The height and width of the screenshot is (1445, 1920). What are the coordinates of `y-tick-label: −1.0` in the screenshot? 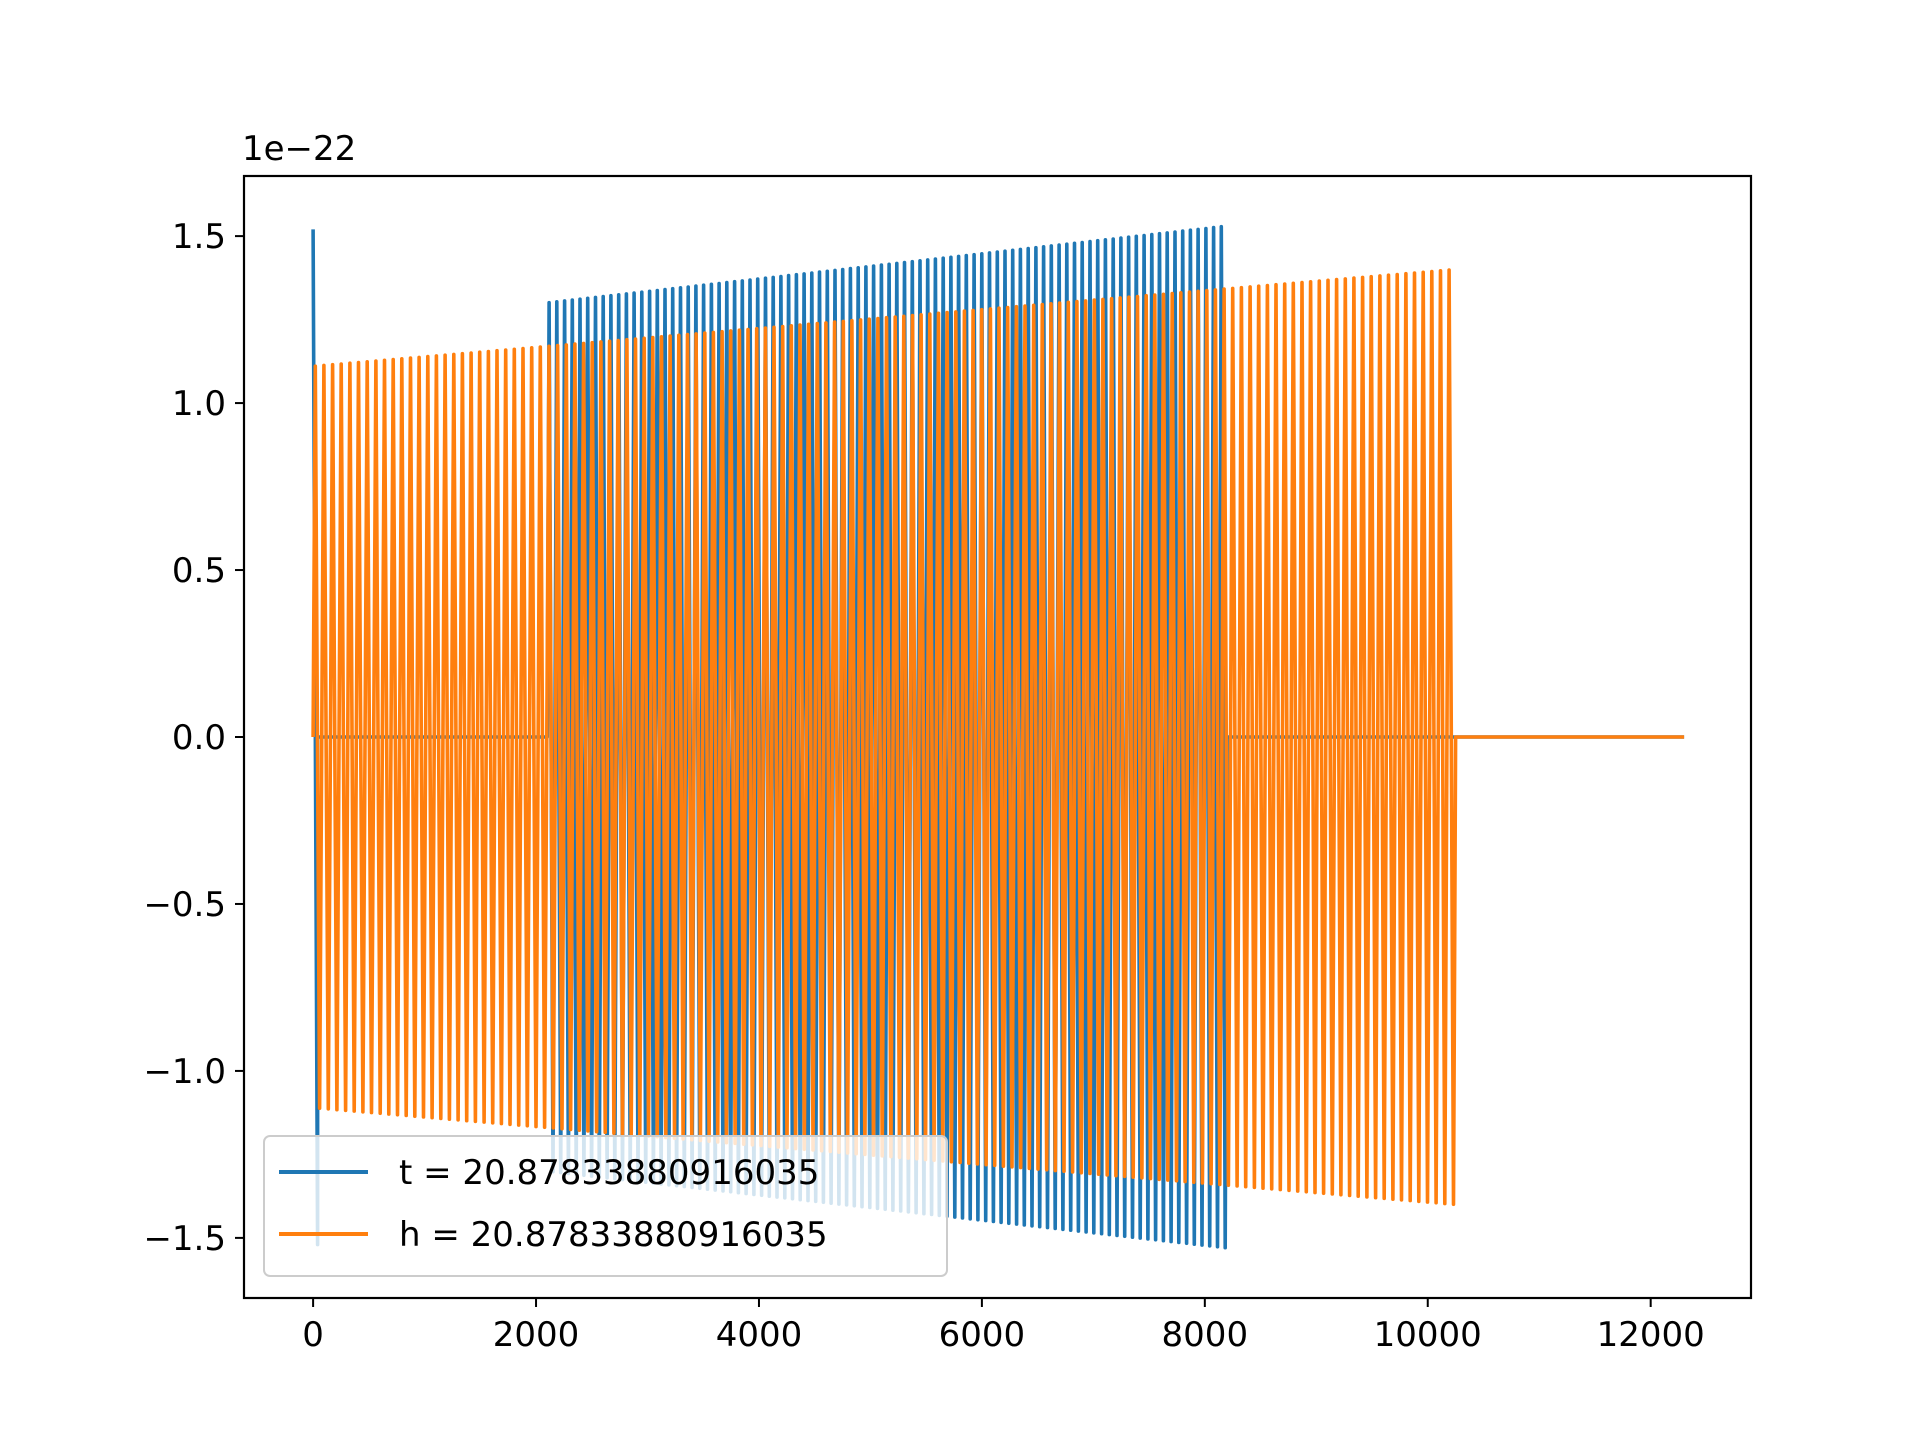 It's located at (184, 1072).